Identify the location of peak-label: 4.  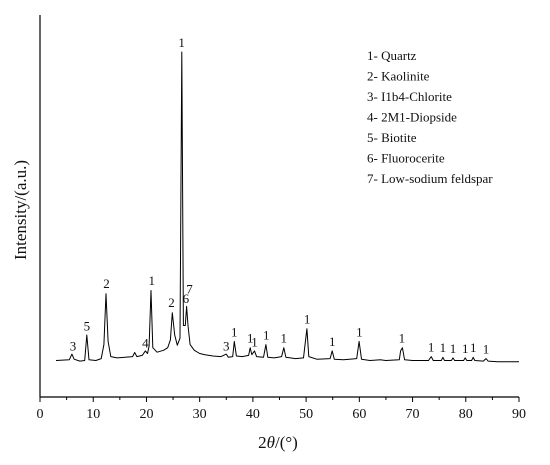
(145, 343).